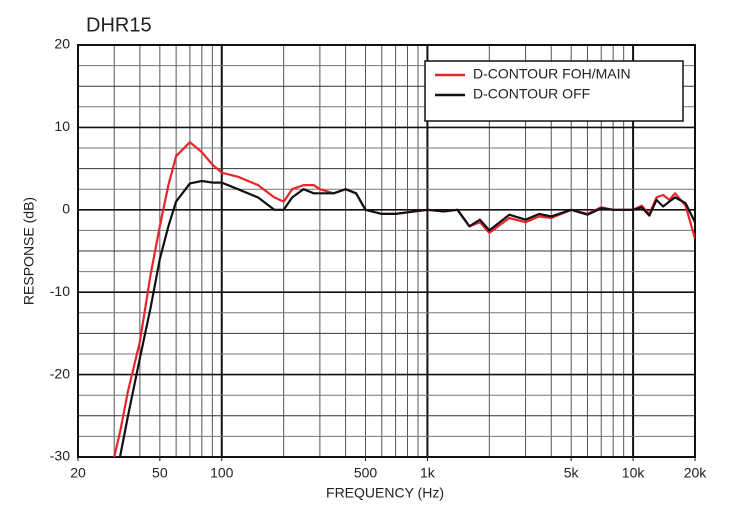 The width and height of the screenshot is (746, 525). What do you see at coordinates (222, 473) in the screenshot?
I see `x-tick-label: 100` at bounding box center [222, 473].